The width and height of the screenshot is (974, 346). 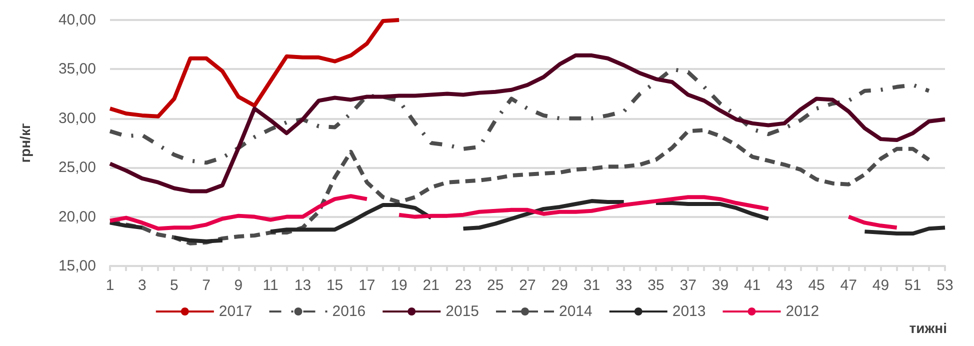 I want to click on legend-label: 2012, so click(x=803, y=311).